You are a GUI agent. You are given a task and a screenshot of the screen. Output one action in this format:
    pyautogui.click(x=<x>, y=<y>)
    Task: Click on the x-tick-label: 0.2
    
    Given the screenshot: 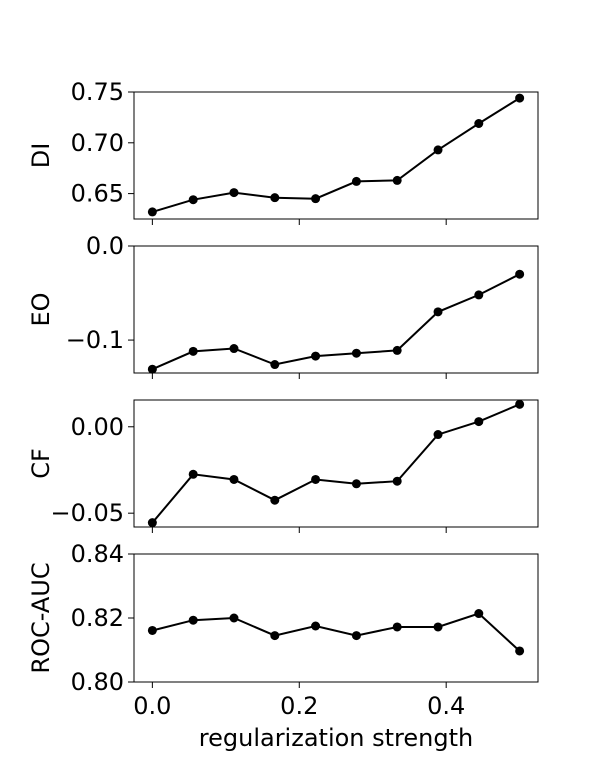 What is the action you would take?
    pyautogui.click(x=299, y=706)
    